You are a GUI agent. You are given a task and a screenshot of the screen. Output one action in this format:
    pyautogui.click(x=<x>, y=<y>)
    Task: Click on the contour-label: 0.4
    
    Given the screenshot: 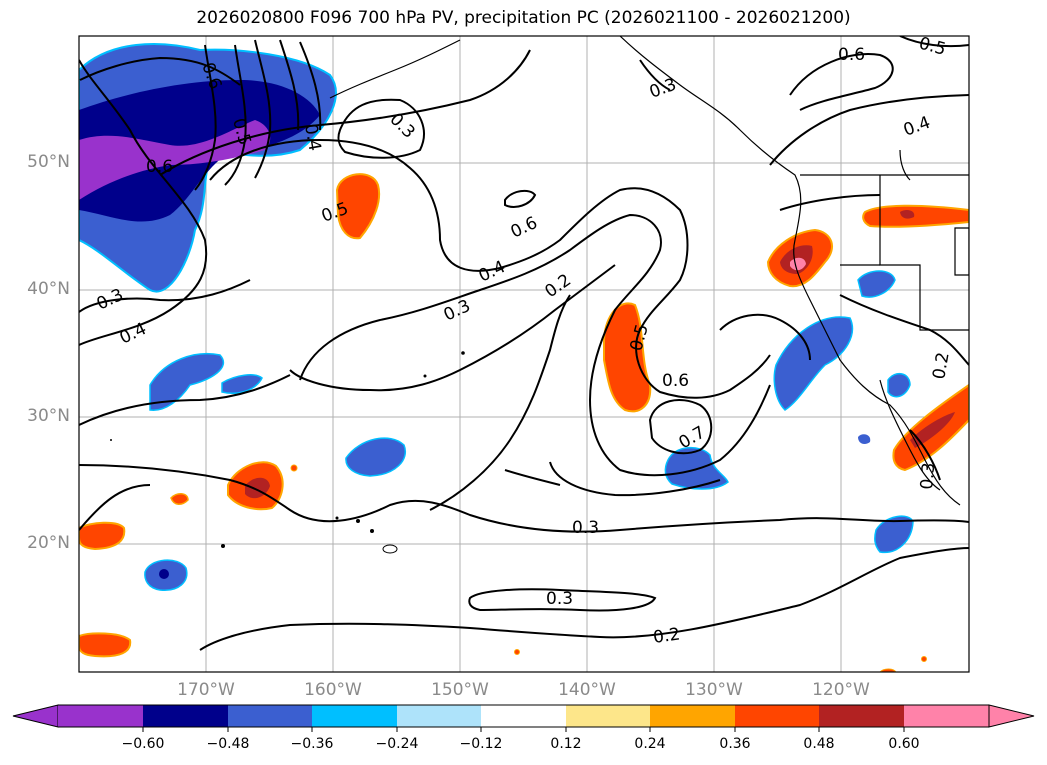 What is the action you would take?
    pyautogui.click(x=312, y=137)
    